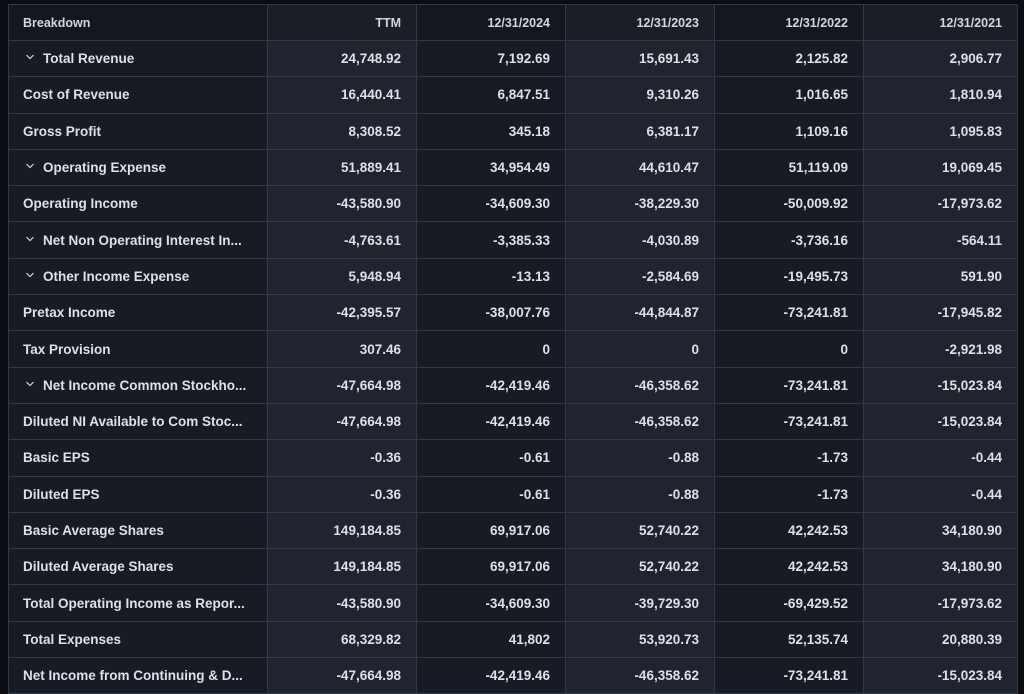  I want to click on expandable-row-label: Total Revenue, so click(138, 58).